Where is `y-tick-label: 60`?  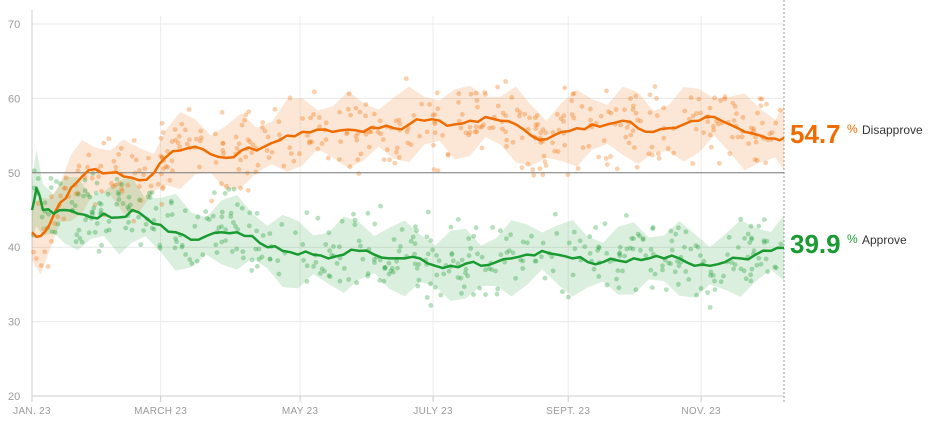 y-tick-label: 60 is located at coordinates (14, 99).